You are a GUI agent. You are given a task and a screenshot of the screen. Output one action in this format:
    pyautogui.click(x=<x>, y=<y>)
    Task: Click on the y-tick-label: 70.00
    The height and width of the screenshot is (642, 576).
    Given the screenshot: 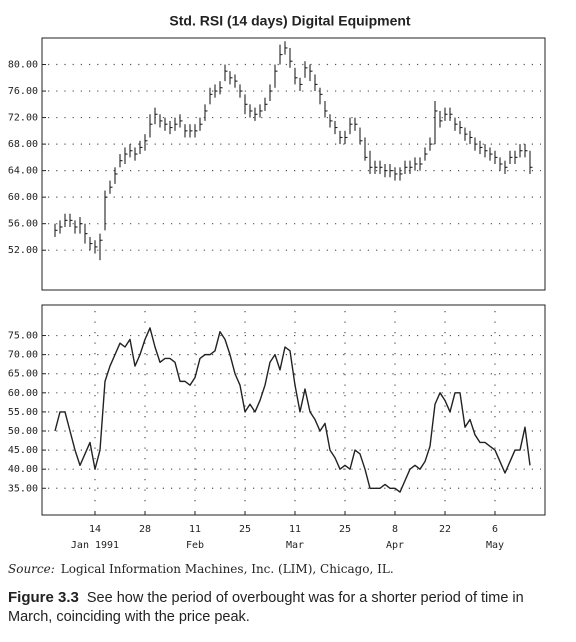 What is the action you would take?
    pyautogui.click(x=23, y=355)
    